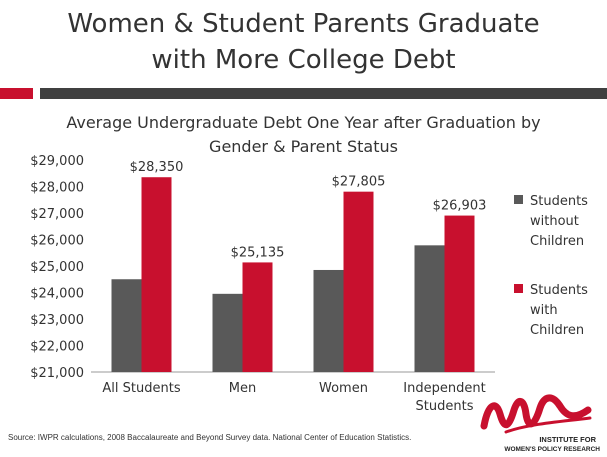  I want to click on data-label: $28,350, so click(157, 167).